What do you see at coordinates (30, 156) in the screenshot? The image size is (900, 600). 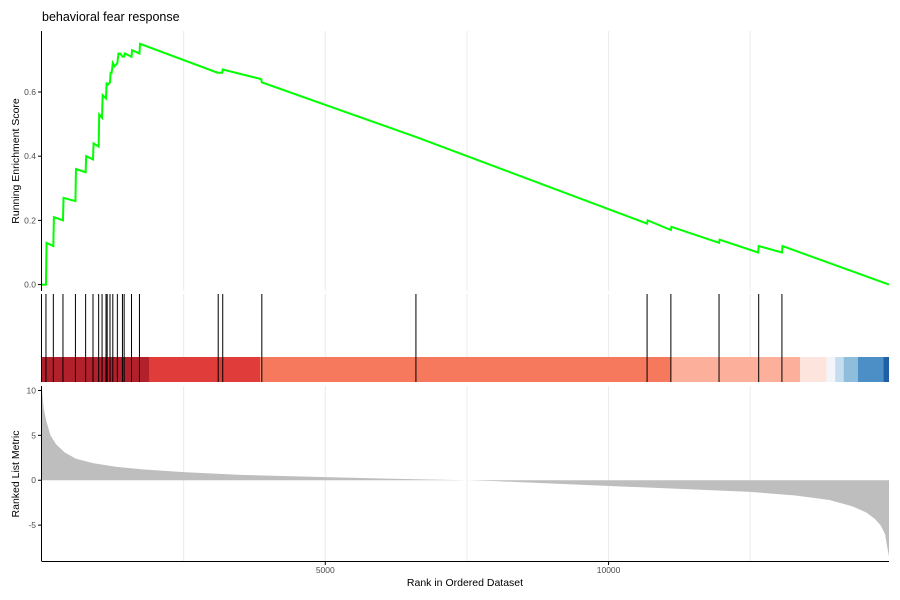 I see `y-tick-label: 0.4` at bounding box center [30, 156].